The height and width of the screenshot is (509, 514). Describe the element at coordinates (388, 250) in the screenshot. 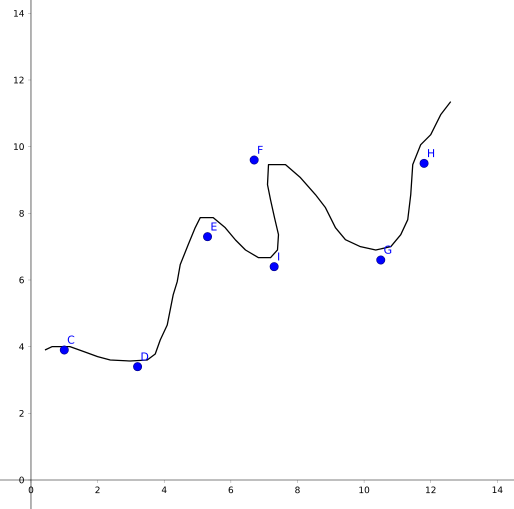

I see `annotation: G` at that location.